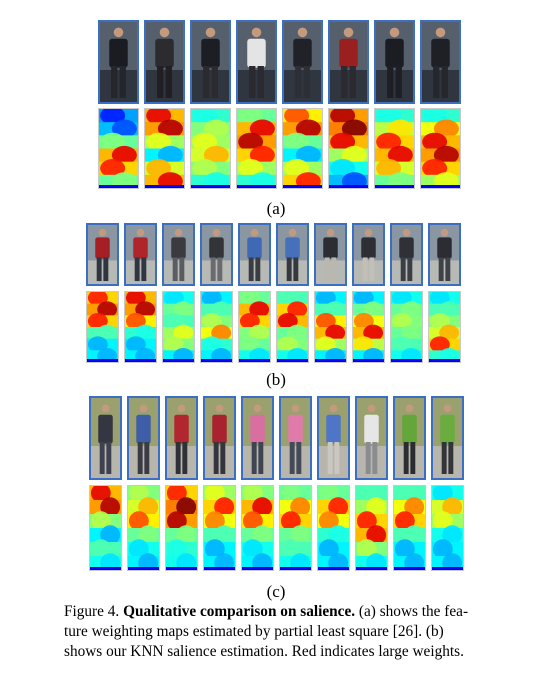 This screenshot has width=552, height=694. Describe the element at coordinates (239, 611) in the screenshot. I see `caption-title: Qualitative comparison on salience.` at that location.